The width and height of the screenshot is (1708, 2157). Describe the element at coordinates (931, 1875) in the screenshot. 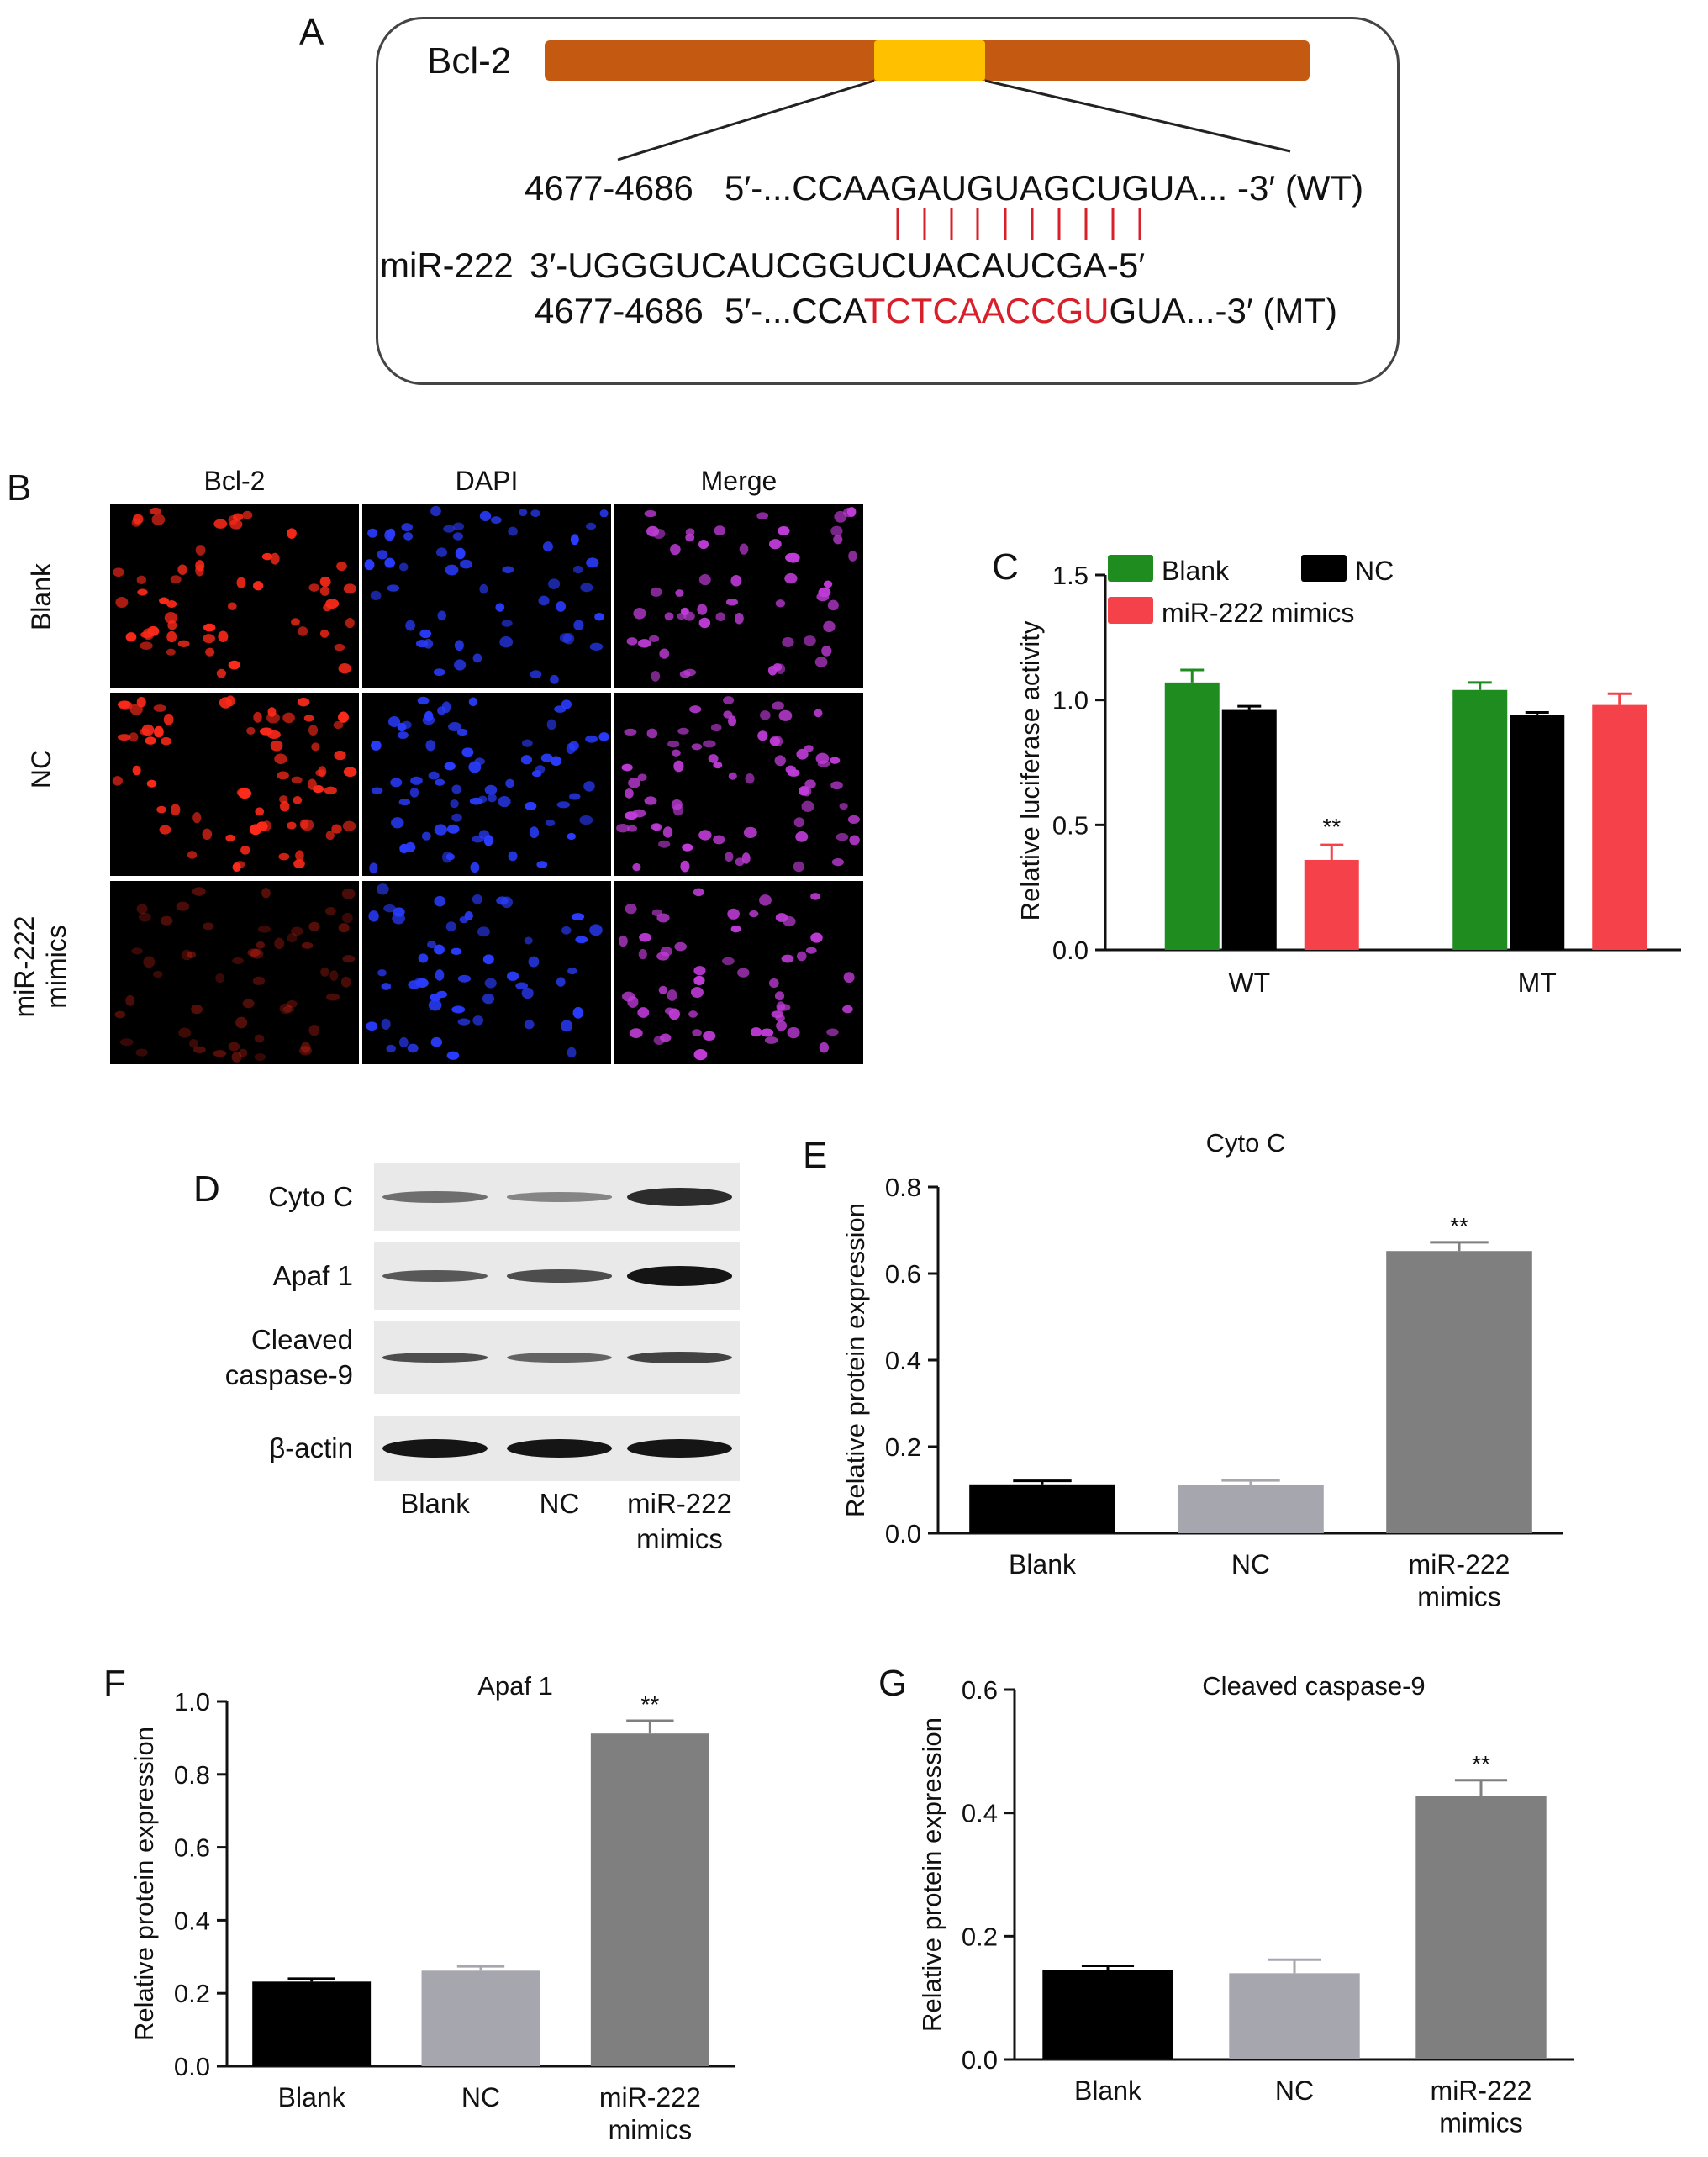

I see `y-axis-label: Relative protein expression` at that location.